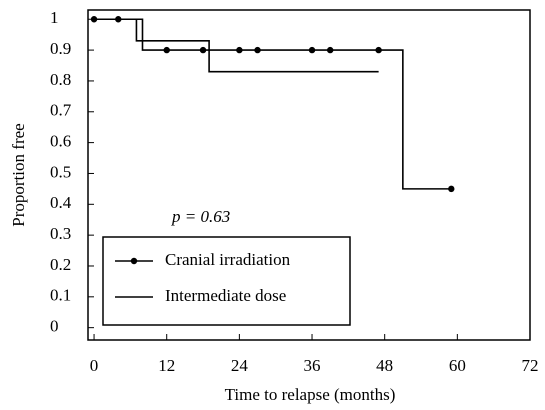 This screenshot has height=410, width=545. I want to click on legend-box, so click(226, 281).